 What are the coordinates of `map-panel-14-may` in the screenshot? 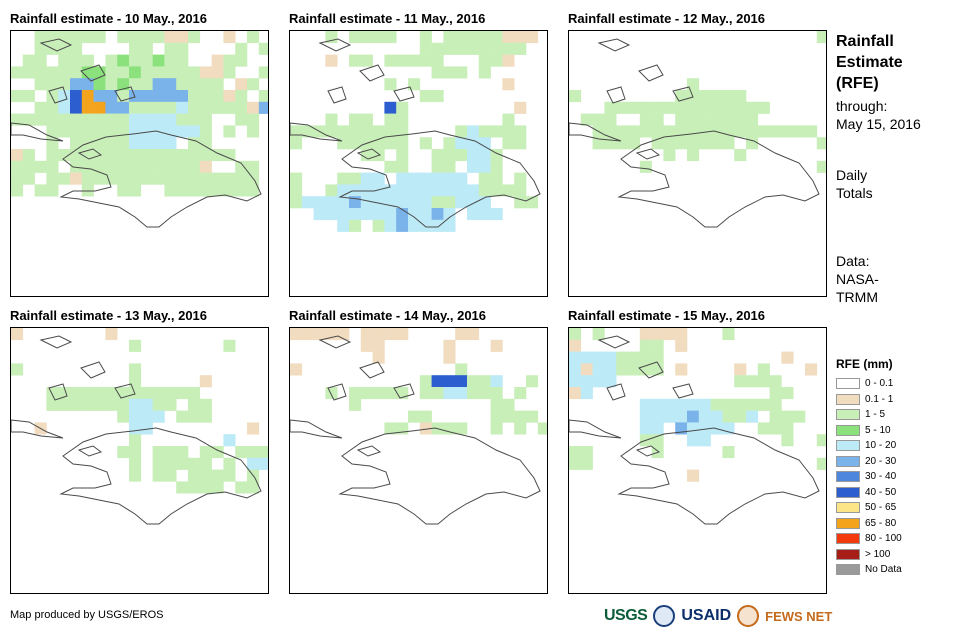 It's located at (418, 460).